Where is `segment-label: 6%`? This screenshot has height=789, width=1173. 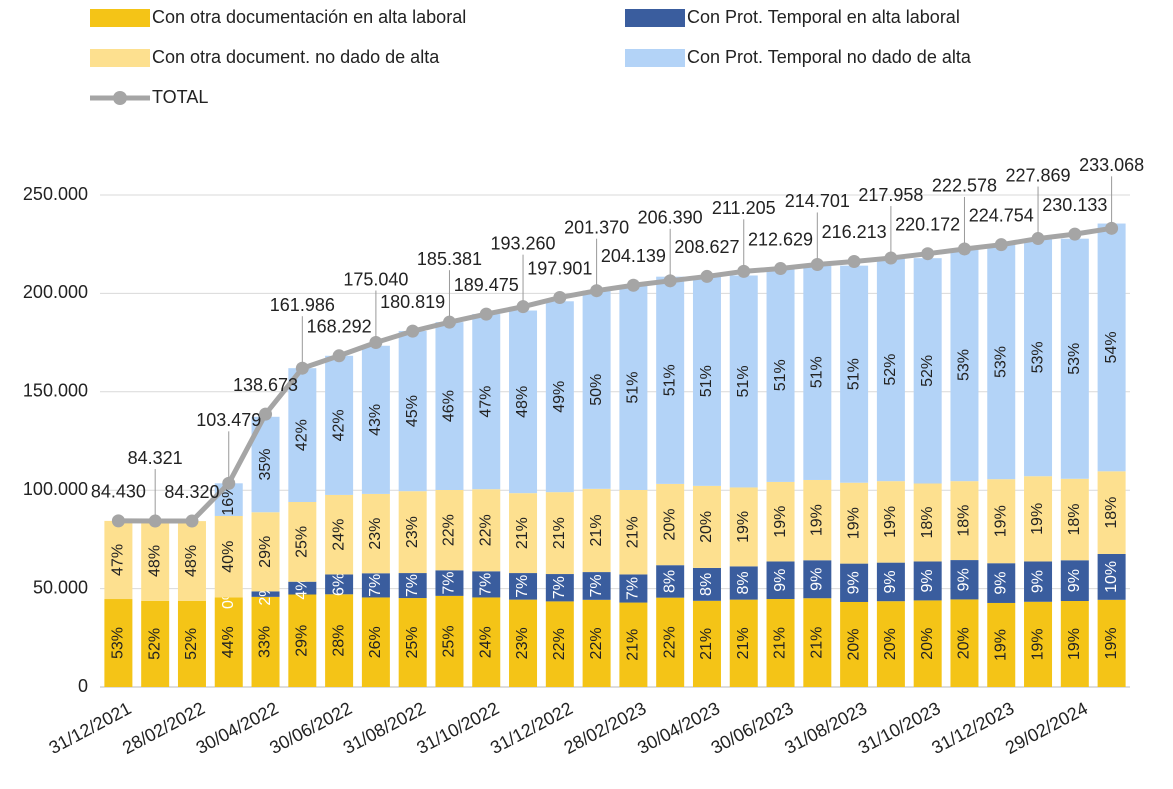 segment-label: 6% is located at coordinates (338, 584).